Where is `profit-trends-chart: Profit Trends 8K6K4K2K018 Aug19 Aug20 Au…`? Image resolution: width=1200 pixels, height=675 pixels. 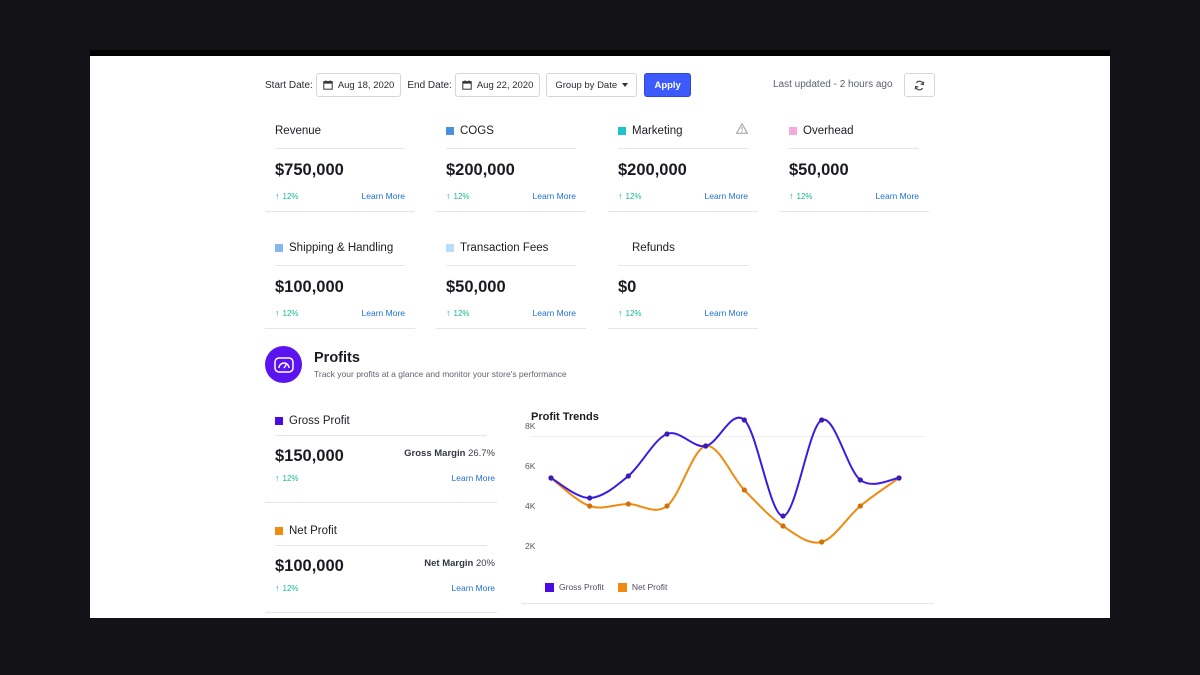 profit-trends-chart: Profit Trends 8K6K4K2K018 Aug19 Aug20 Au… is located at coordinates (727, 502).